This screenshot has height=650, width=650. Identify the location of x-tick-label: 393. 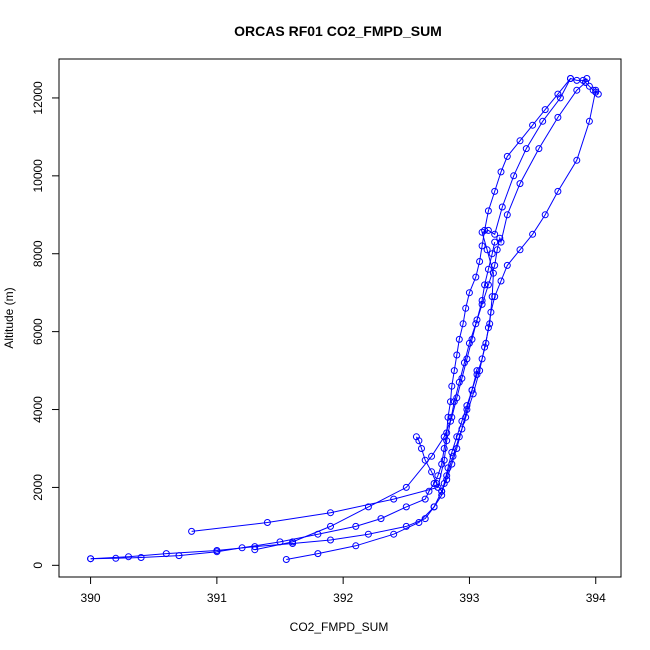
(469, 598).